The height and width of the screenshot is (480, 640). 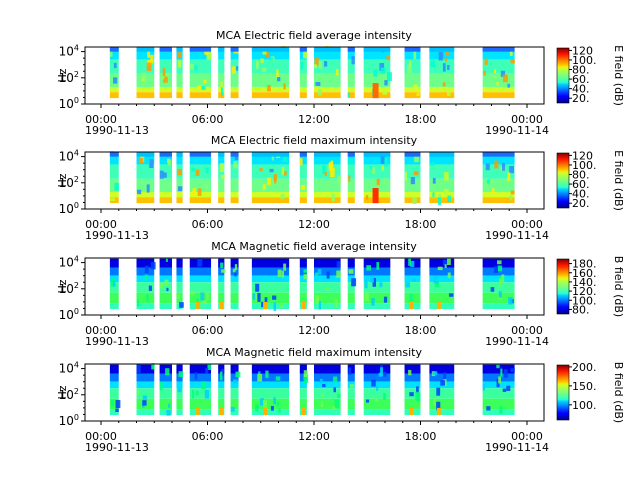 What do you see at coordinates (421, 330) in the screenshot?
I see `x-tick-label: 18:00` at bounding box center [421, 330].